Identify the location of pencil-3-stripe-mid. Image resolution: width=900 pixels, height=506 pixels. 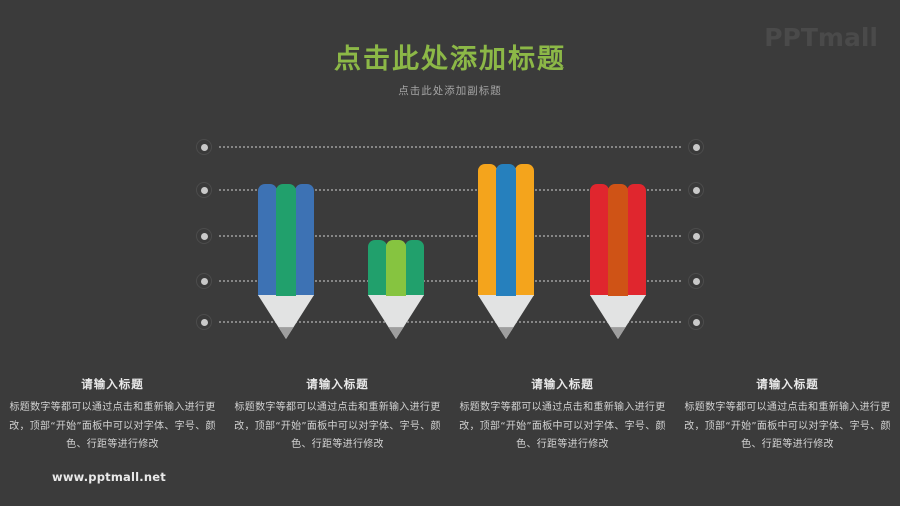
(506, 230).